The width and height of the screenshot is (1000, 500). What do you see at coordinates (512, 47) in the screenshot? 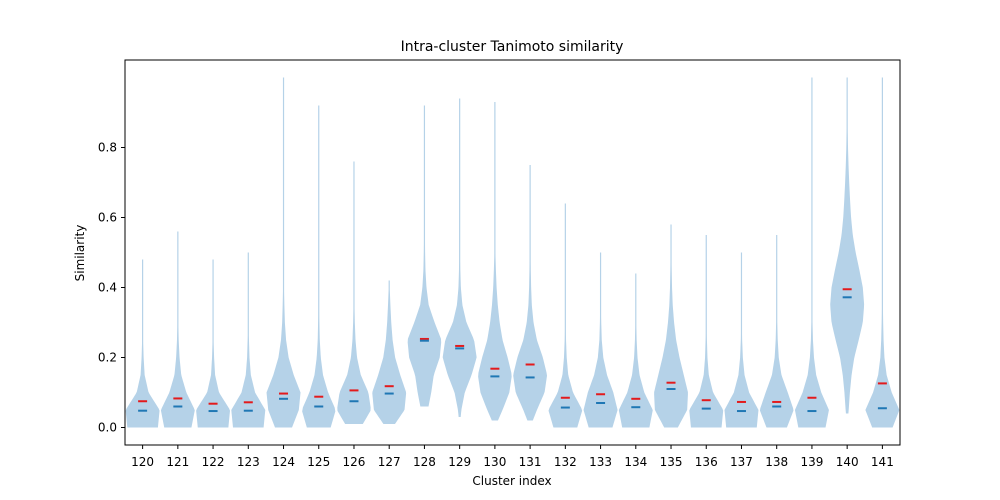
I see `chart-title: Intra-cluster Tanimoto similarity` at bounding box center [512, 47].